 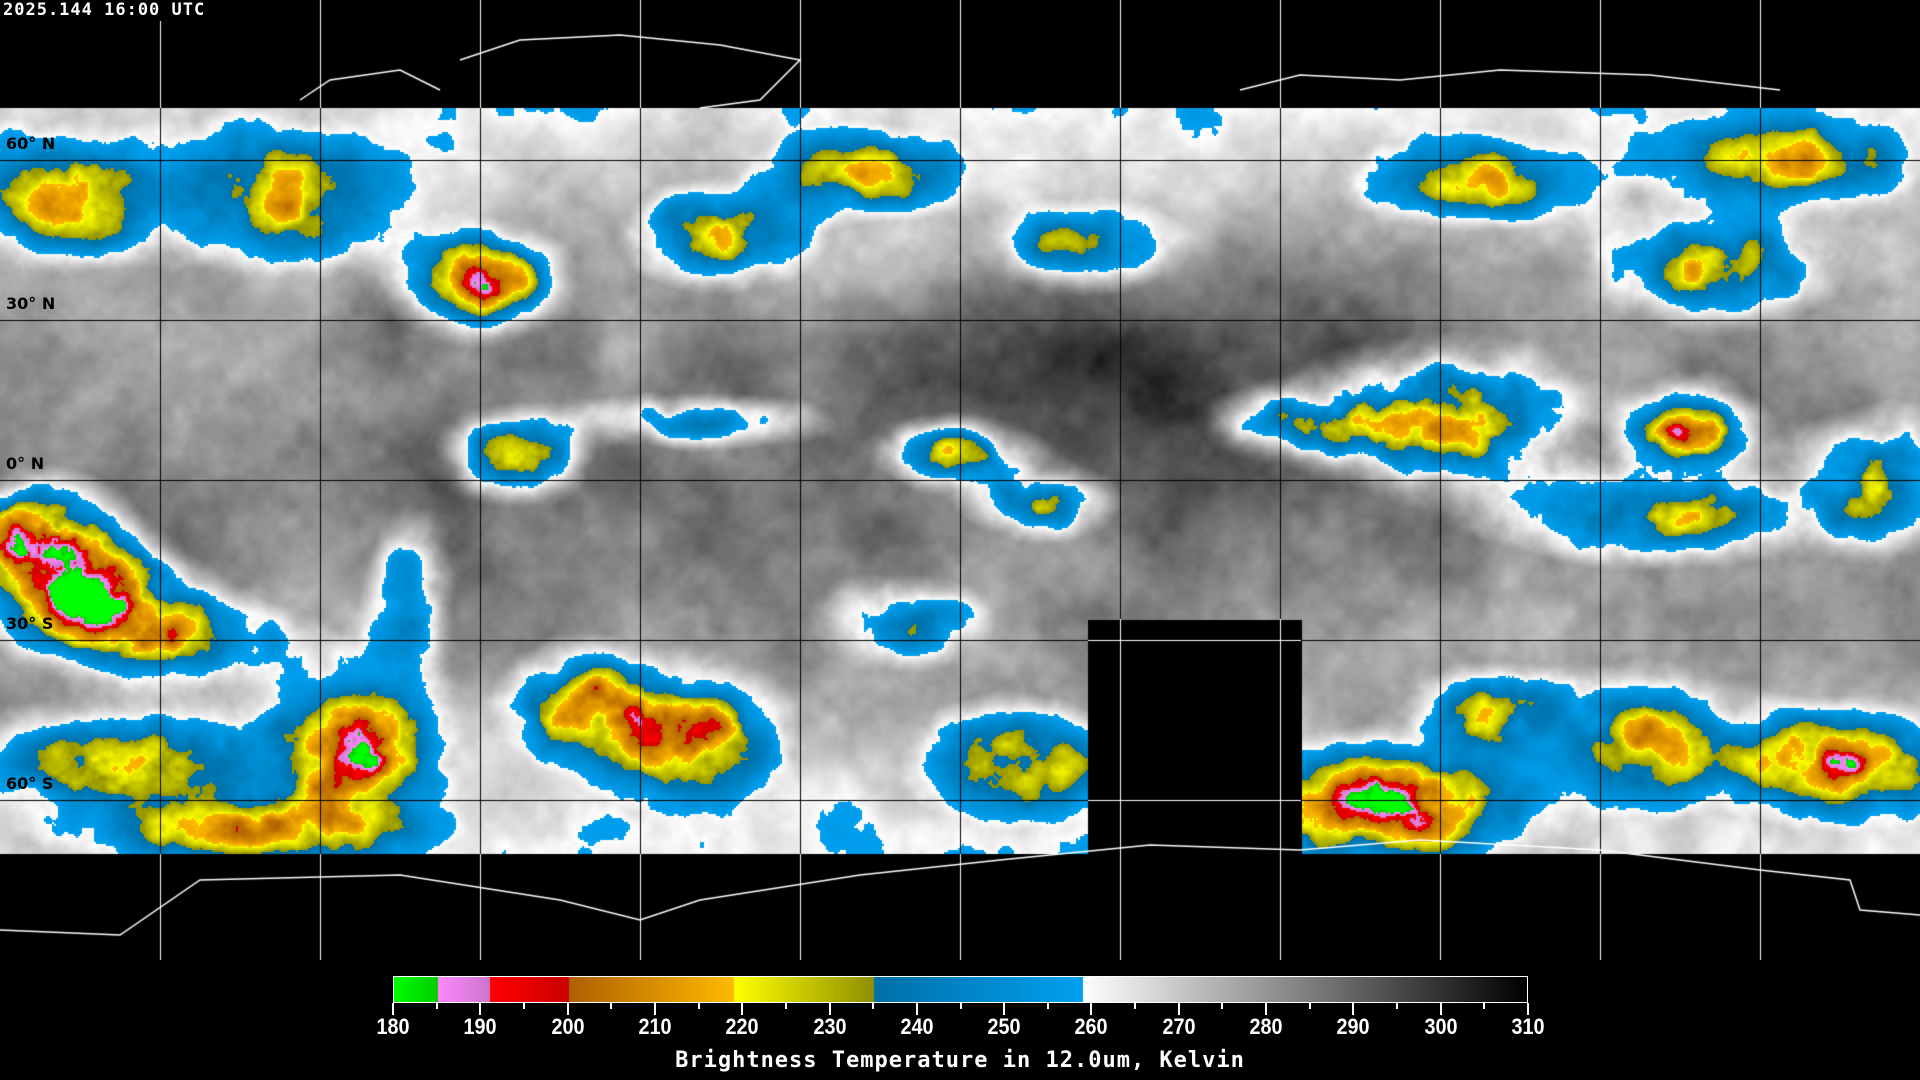 I want to click on colorbar-gradient, so click(x=960, y=989).